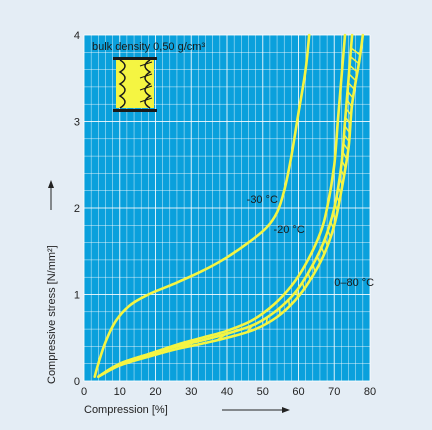  Describe the element at coordinates (155, 392) in the screenshot. I see `x-tick-label: 20` at that location.